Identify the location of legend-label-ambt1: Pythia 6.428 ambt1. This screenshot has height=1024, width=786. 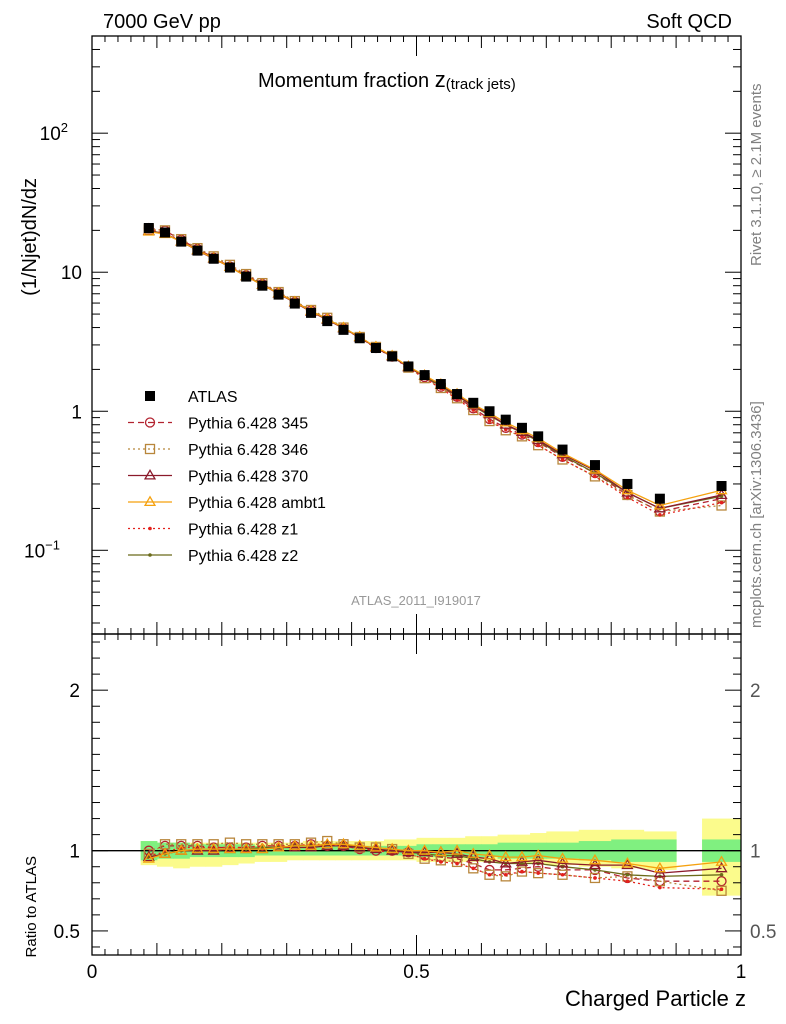
(257, 503).